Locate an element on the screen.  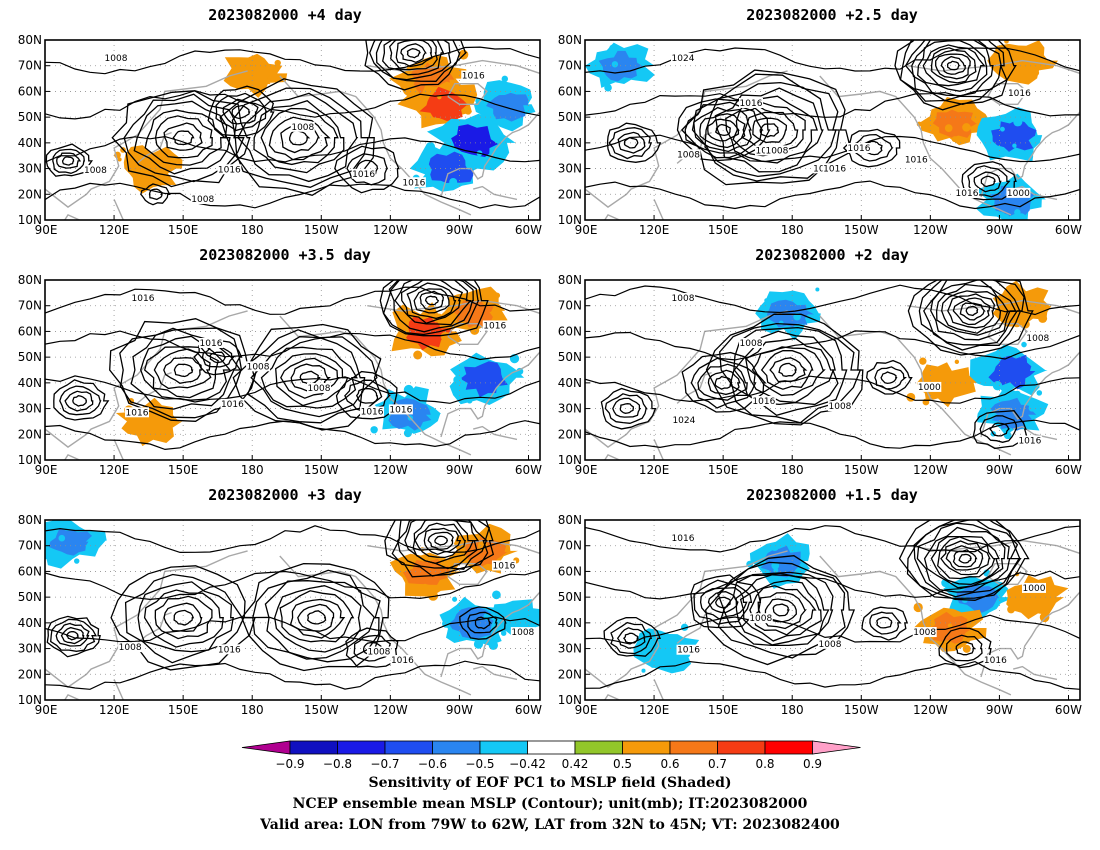
sensitivity-shade is located at coordinates (621, 66).